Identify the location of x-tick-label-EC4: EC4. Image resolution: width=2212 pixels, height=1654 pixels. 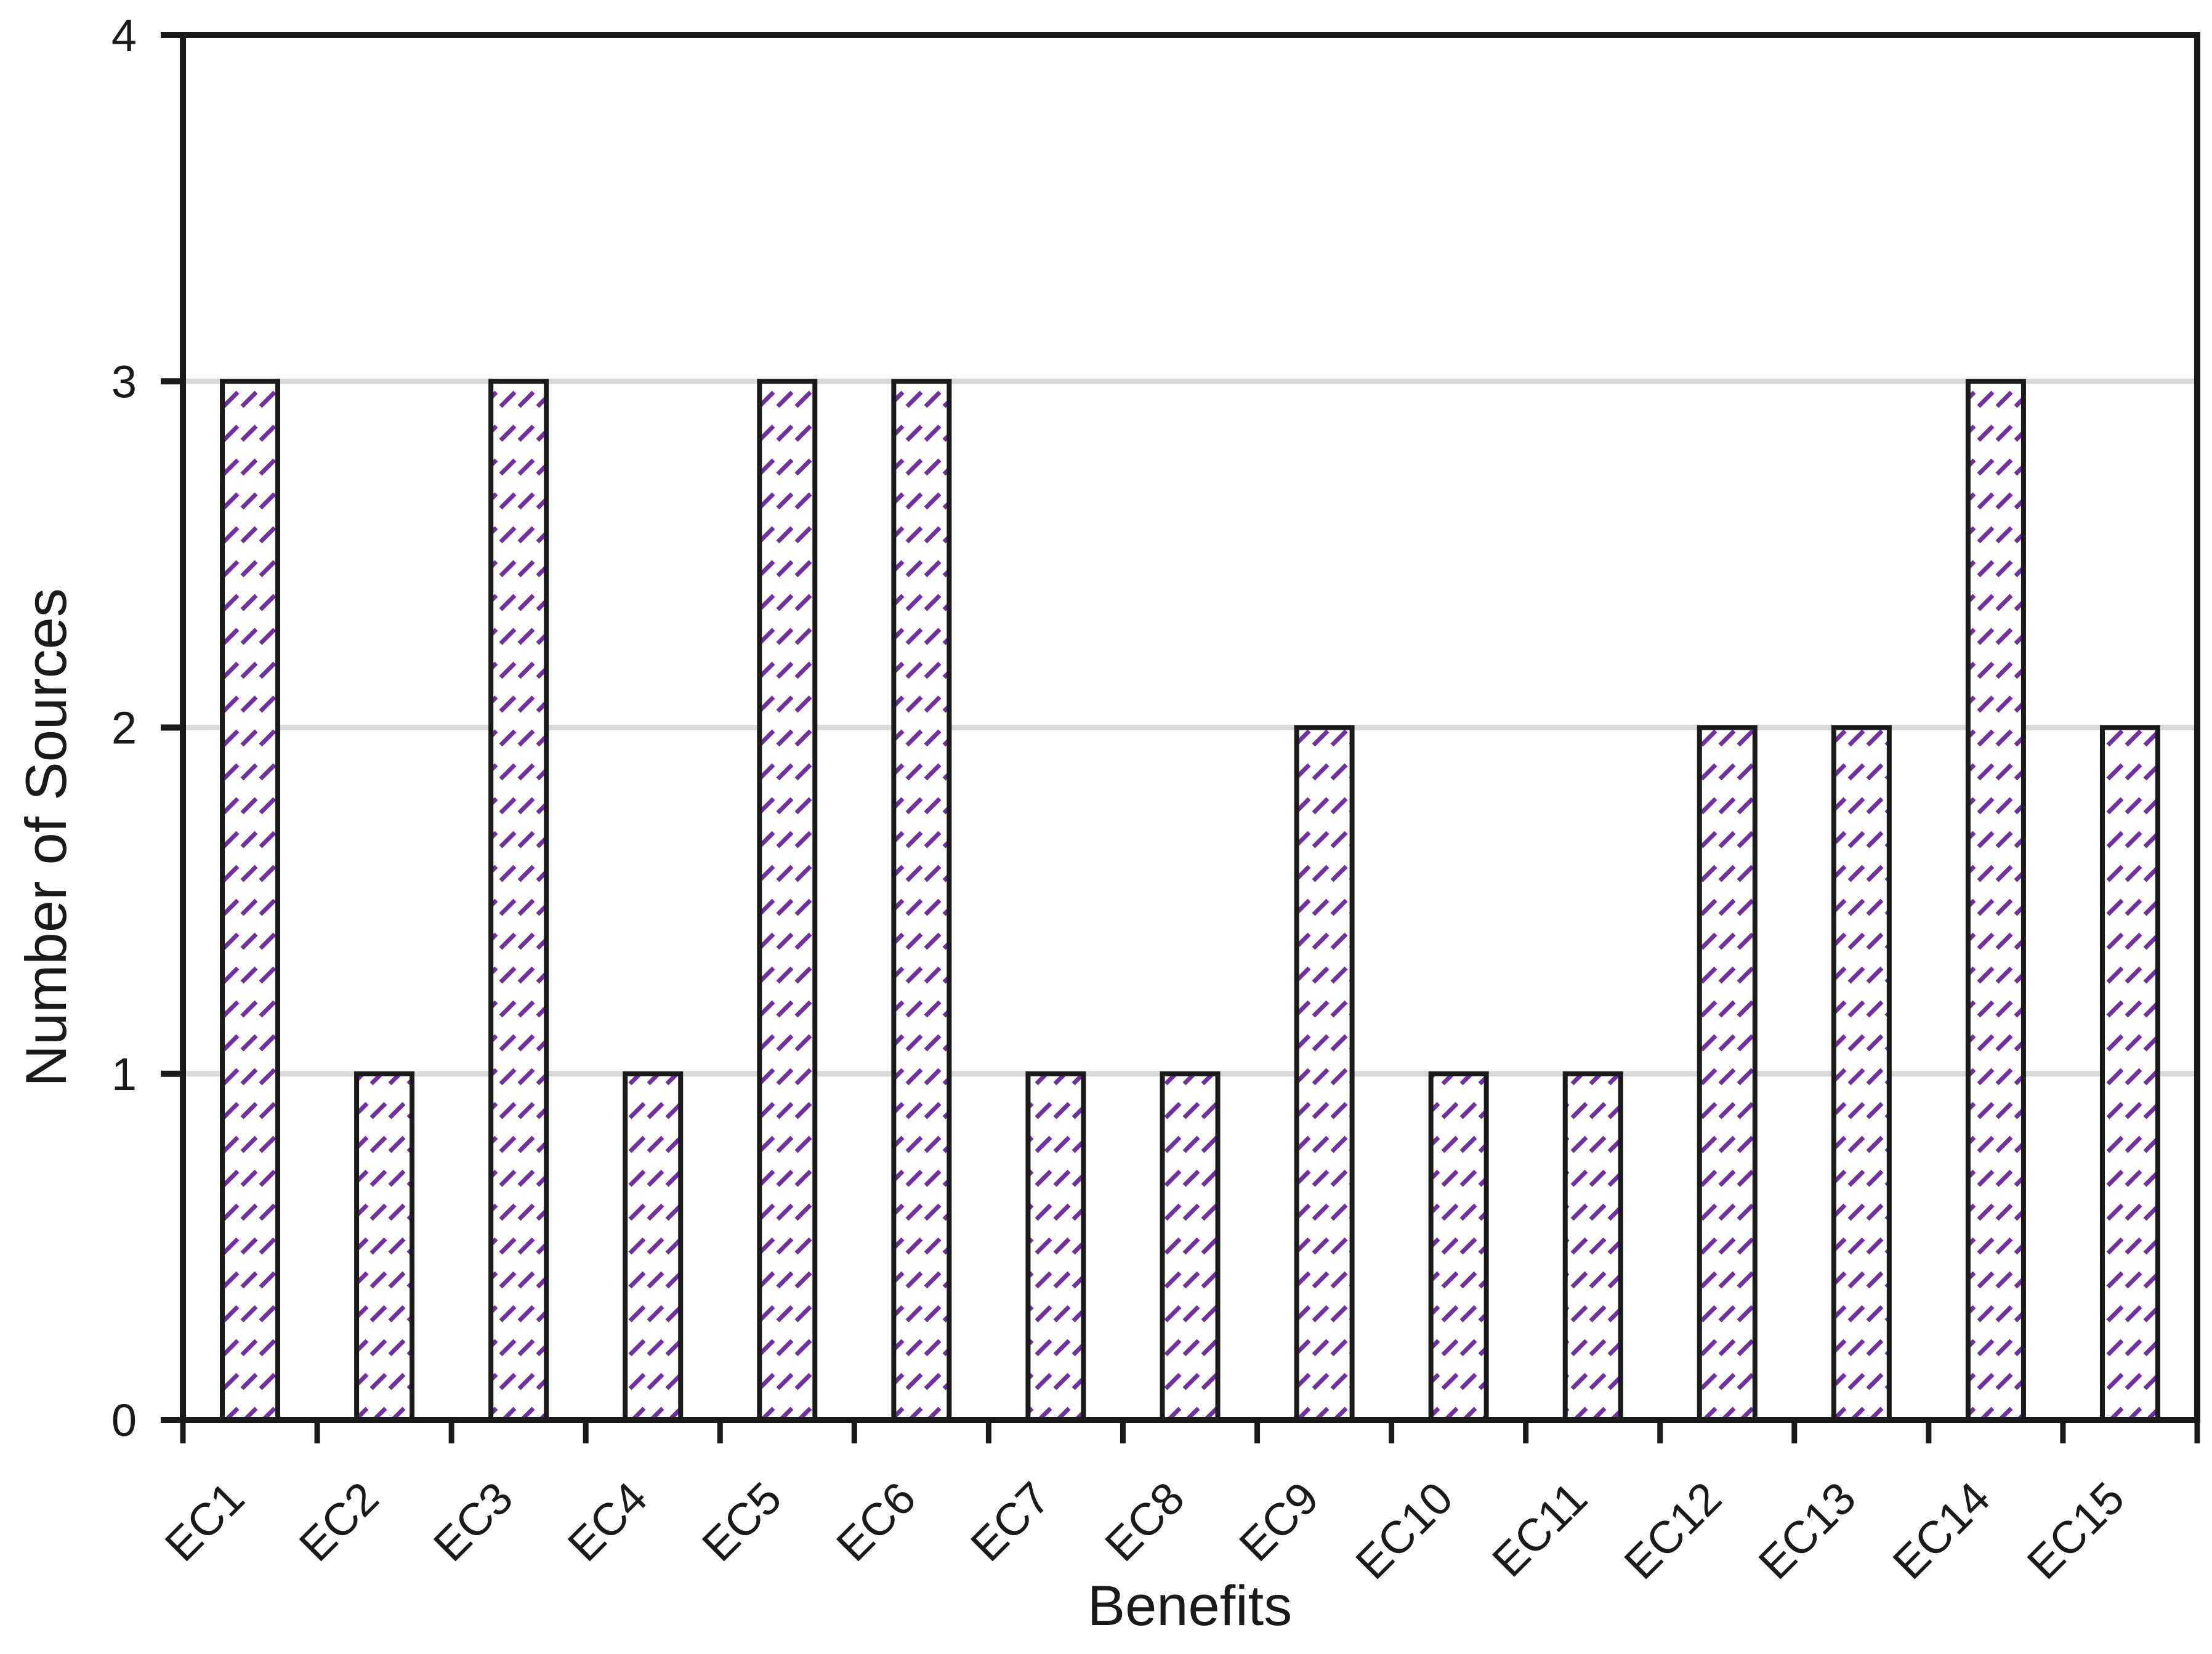
(607, 1522).